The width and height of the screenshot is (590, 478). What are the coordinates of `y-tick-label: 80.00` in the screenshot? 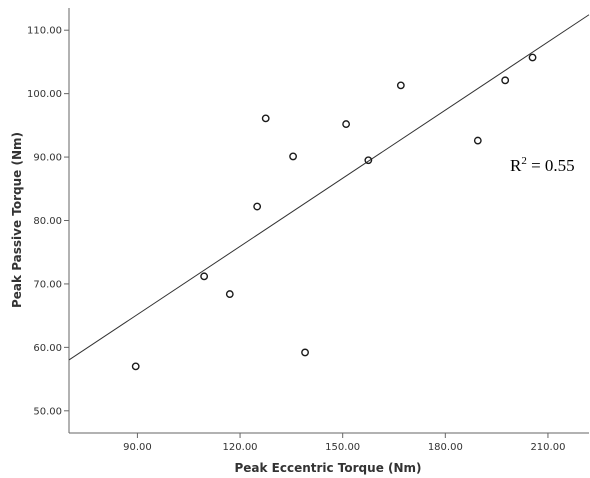 It's located at (47, 221).